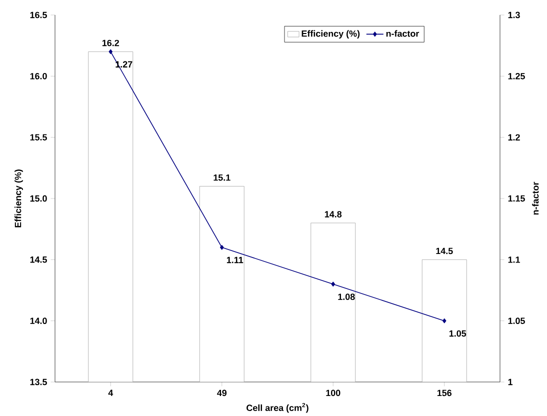 This screenshot has height=416, width=547. What do you see at coordinates (38, 382) in the screenshot?
I see `y-tick-label: 13.5` at bounding box center [38, 382].